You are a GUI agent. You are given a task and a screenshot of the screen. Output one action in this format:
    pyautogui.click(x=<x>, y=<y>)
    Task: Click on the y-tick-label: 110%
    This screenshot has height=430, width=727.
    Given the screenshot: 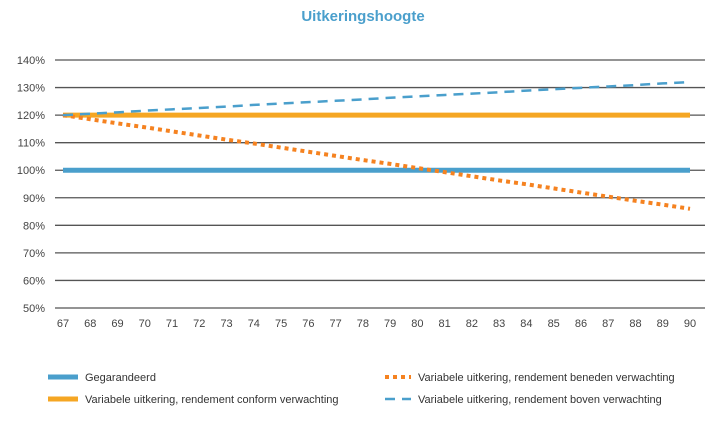 What is the action you would take?
    pyautogui.click(x=32, y=144)
    